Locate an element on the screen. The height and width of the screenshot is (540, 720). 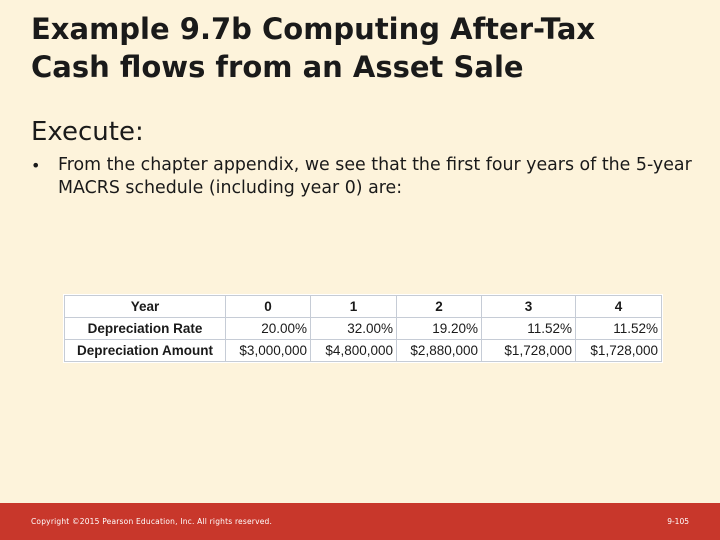
table-cell: 19.20% is located at coordinates (439, 328).